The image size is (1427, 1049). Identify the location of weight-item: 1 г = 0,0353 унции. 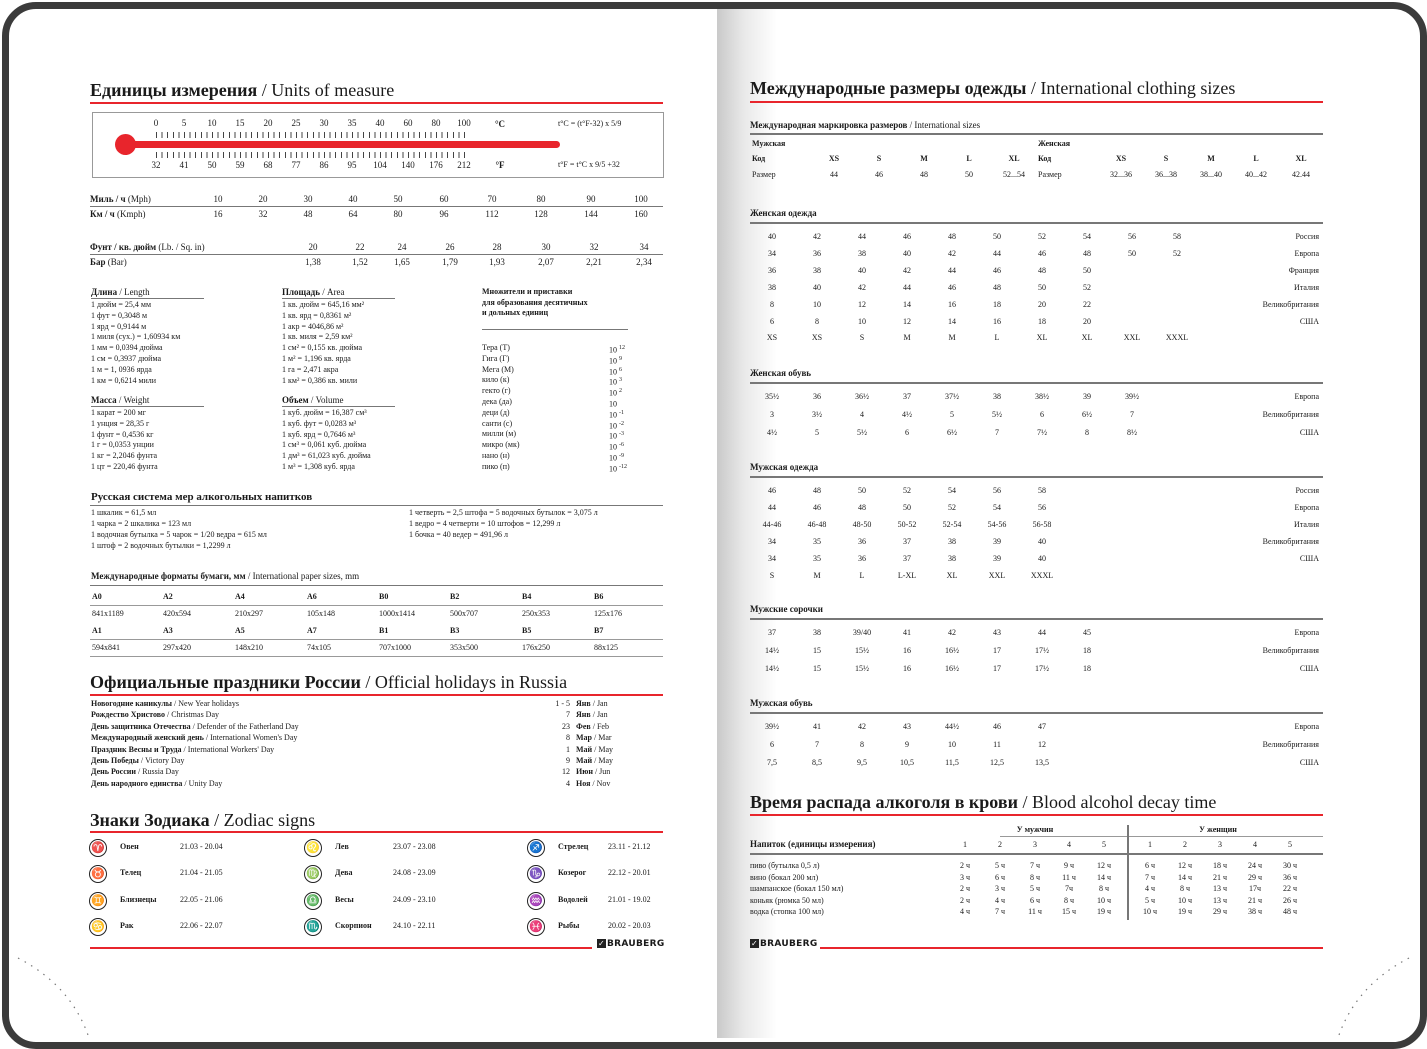
(122, 445).